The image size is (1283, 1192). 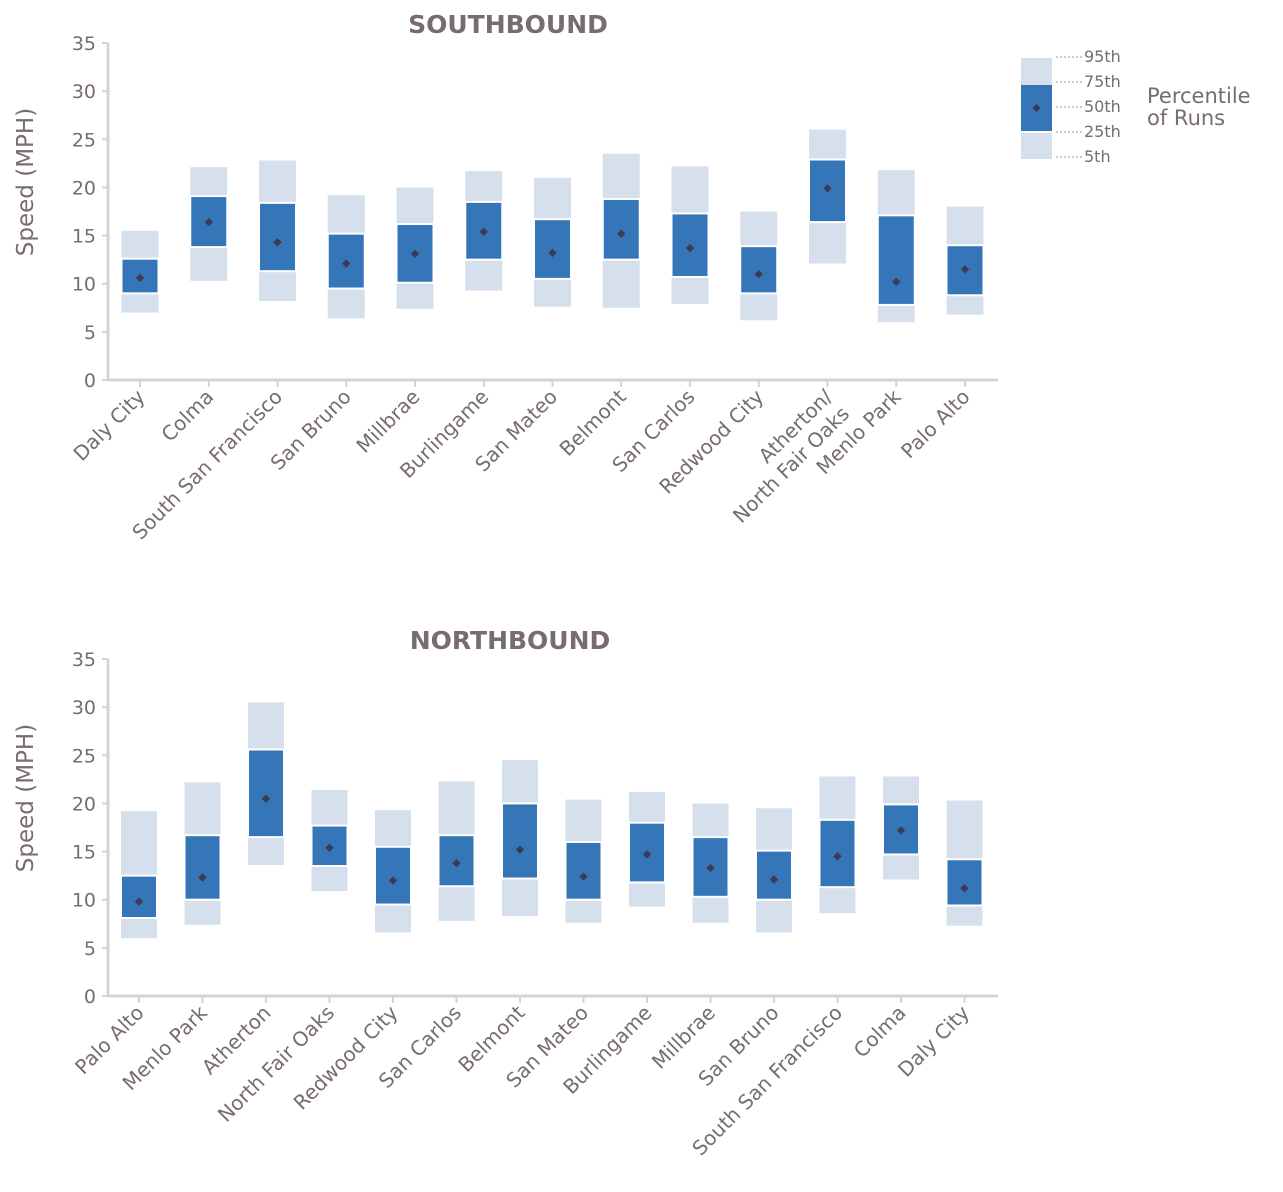 What do you see at coordinates (1102, 131) in the screenshot?
I see `legend-label-25th: 25th` at bounding box center [1102, 131].